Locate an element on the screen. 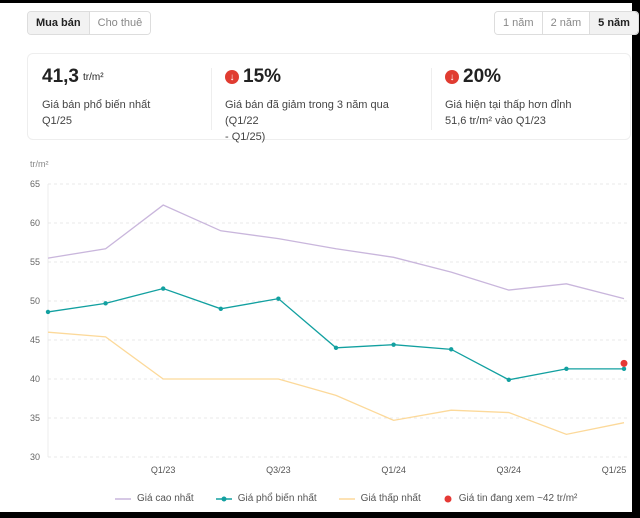 This screenshot has height=518, width=640. y-tick-label: 35 is located at coordinates (35, 418).